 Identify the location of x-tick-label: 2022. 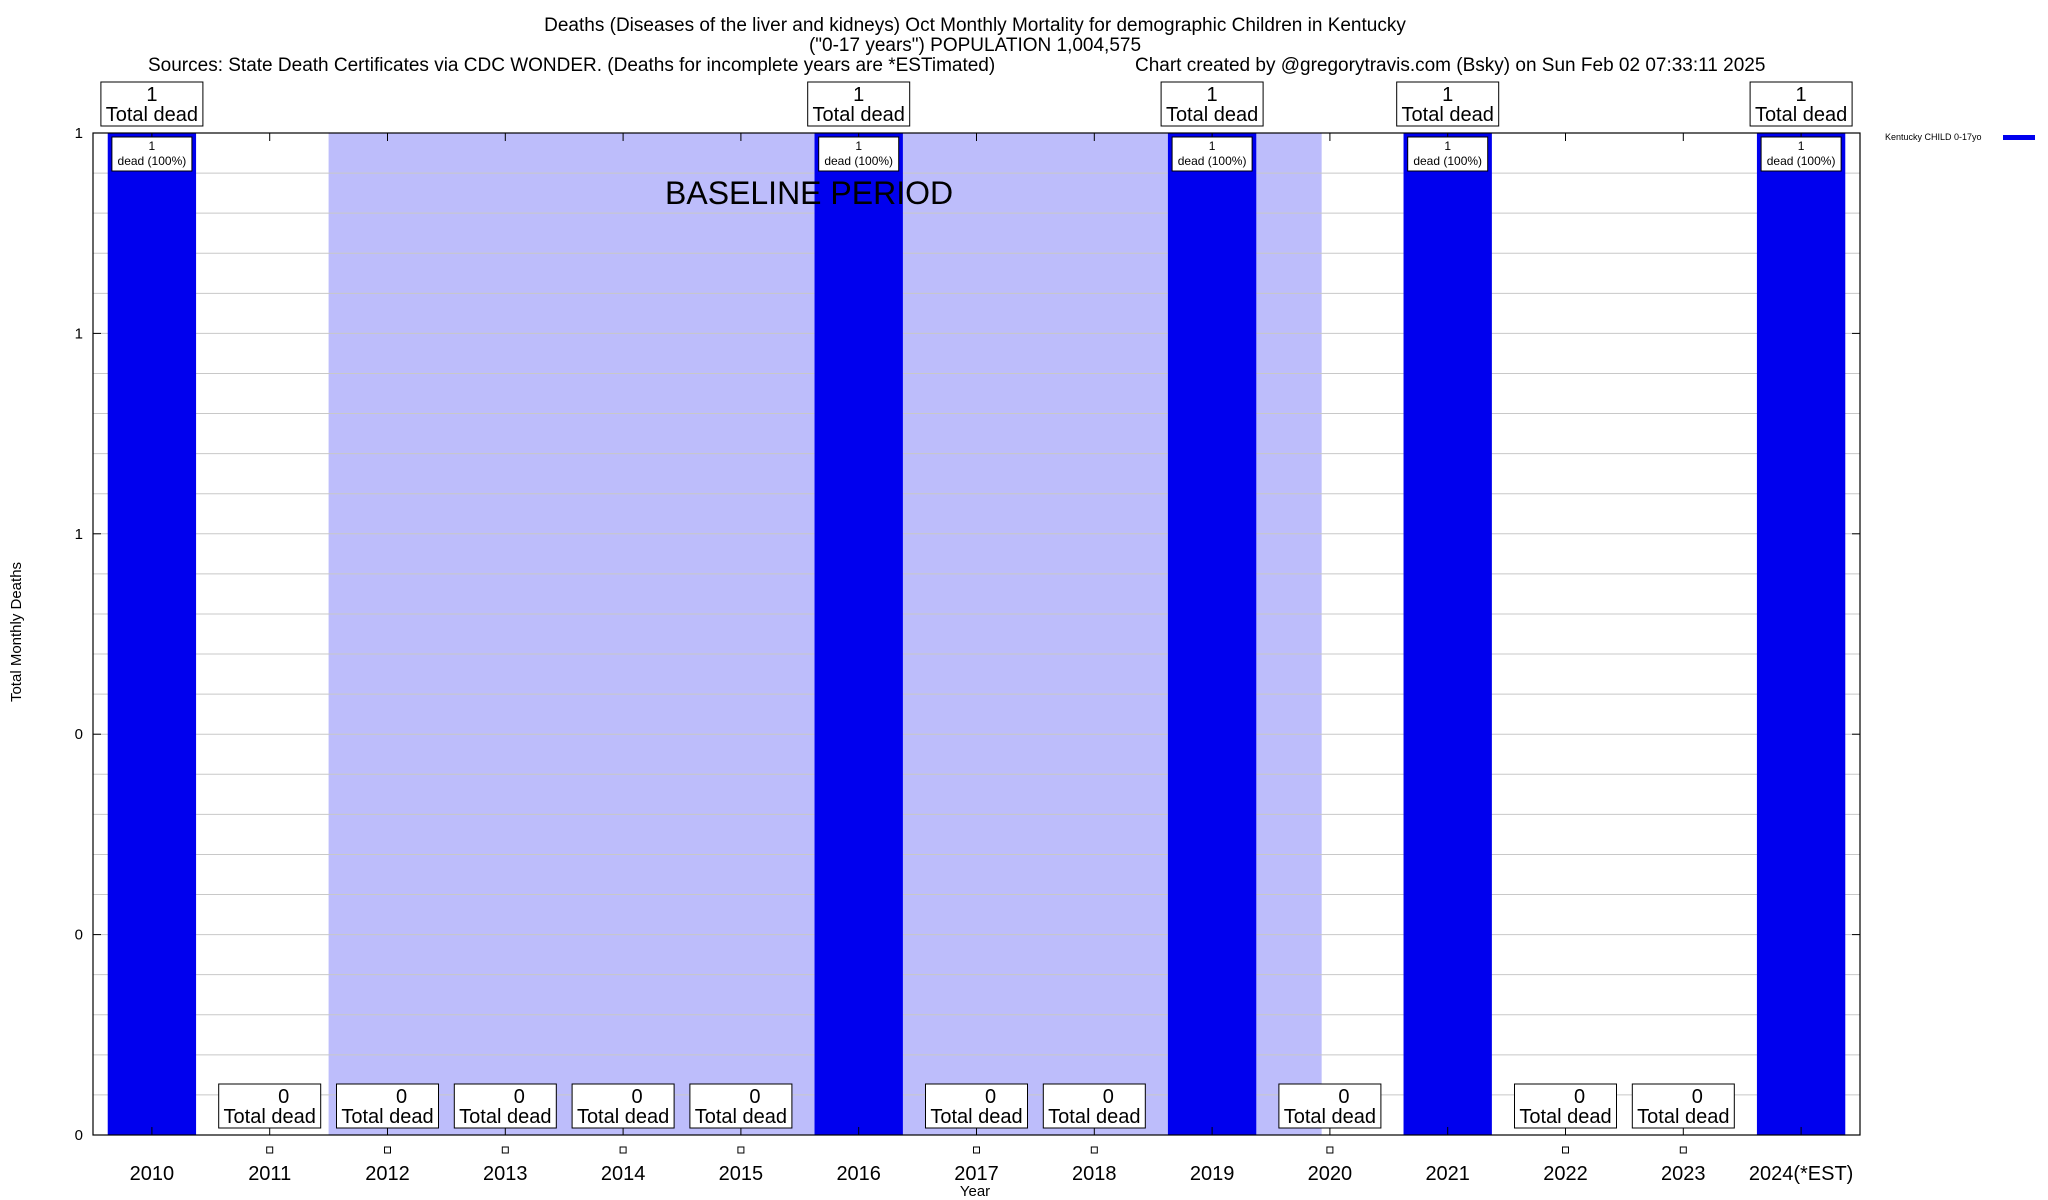
(1565, 1174).